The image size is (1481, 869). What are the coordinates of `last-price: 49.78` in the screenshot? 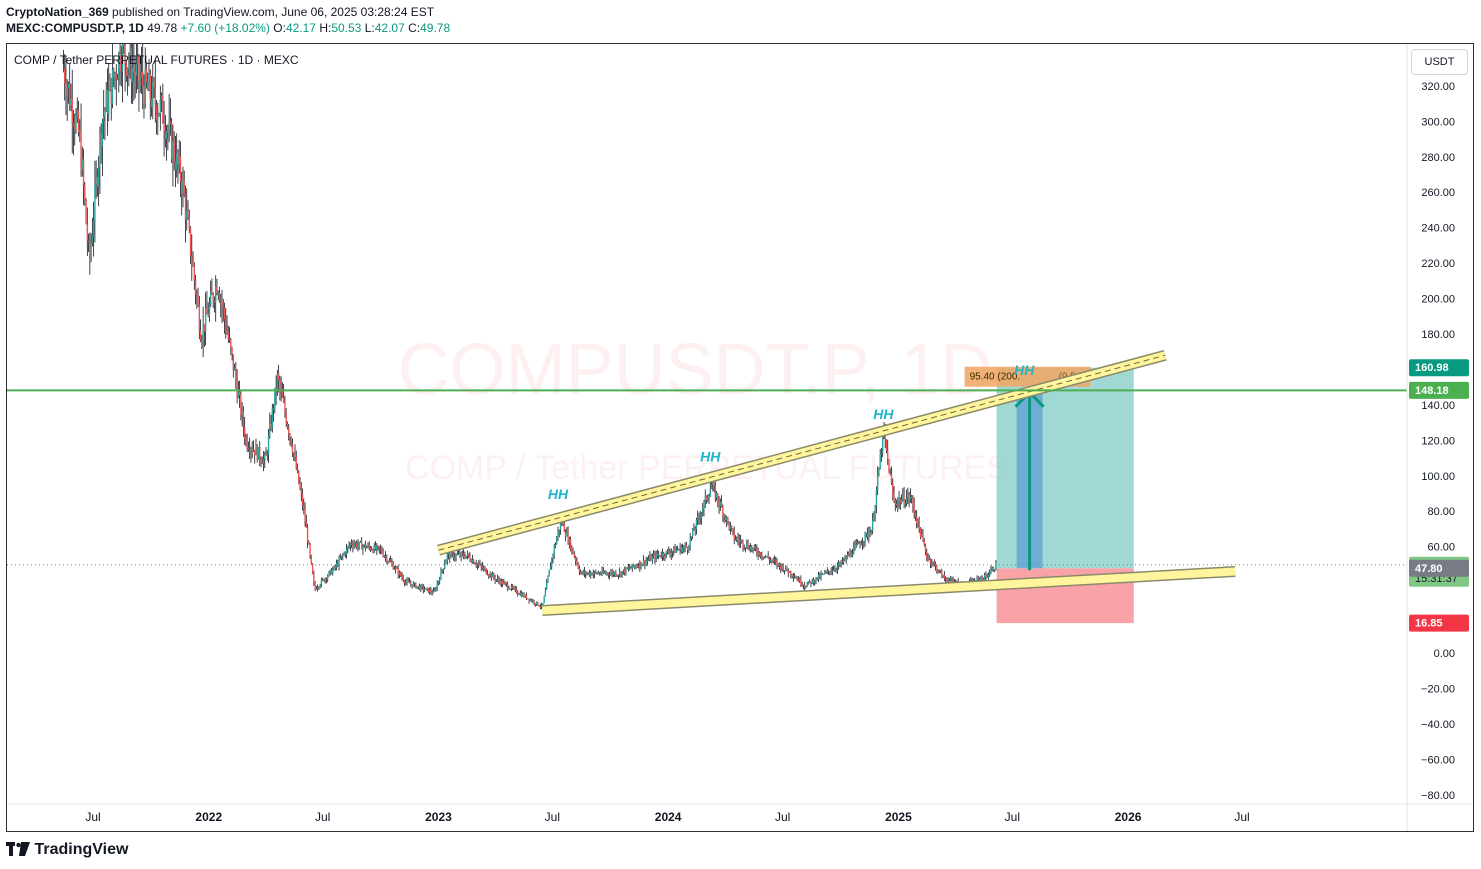 It's located at (162, 28).